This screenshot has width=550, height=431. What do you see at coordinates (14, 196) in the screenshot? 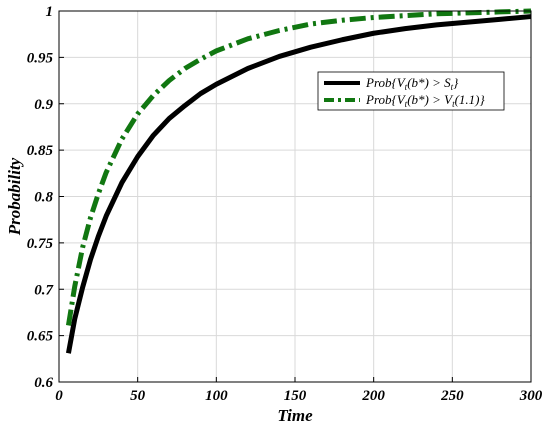
I see `y-axis-label: Probability` at bounding box center [14, 196].